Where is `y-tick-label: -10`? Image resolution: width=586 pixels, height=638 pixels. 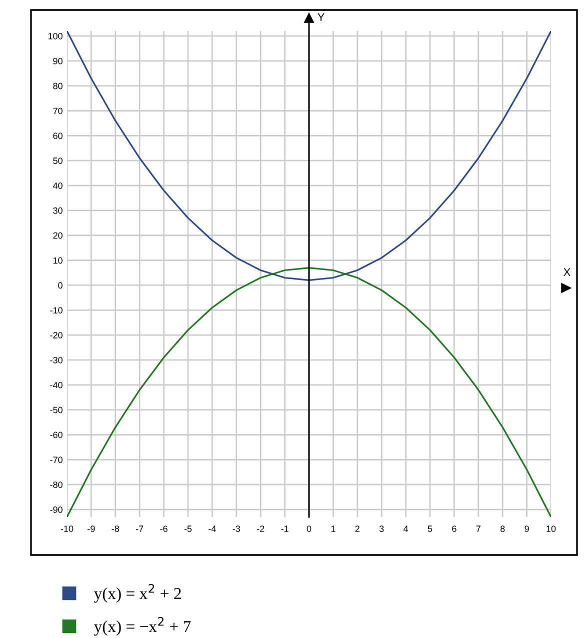 y-tick-label: -10 is located at coordinates (56, 310).